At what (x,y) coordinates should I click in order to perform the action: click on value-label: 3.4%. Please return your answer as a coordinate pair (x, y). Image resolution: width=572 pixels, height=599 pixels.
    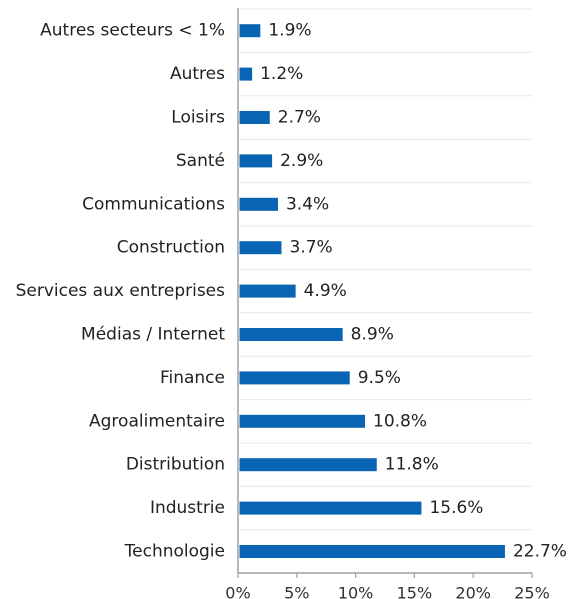
    Looking at the image, I should click on (307, 204).